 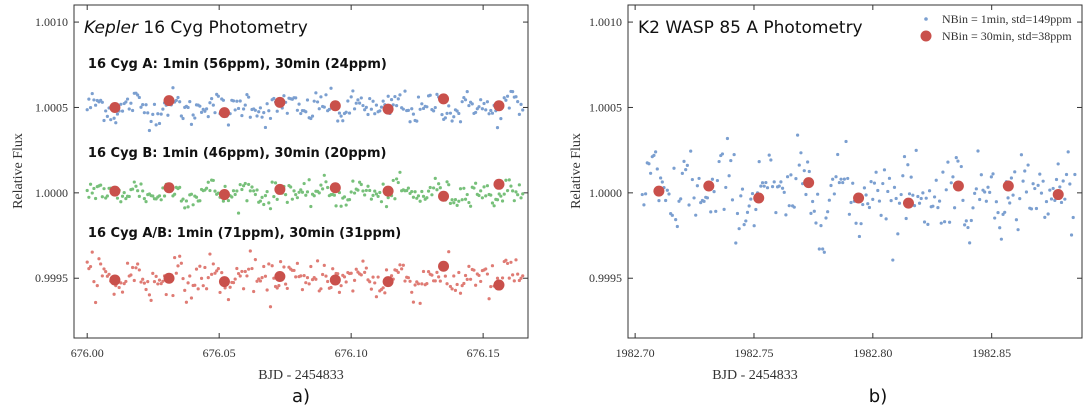 I want to click on x-axis-label-a: BJD - 2454833, so click(x=301, y=375).